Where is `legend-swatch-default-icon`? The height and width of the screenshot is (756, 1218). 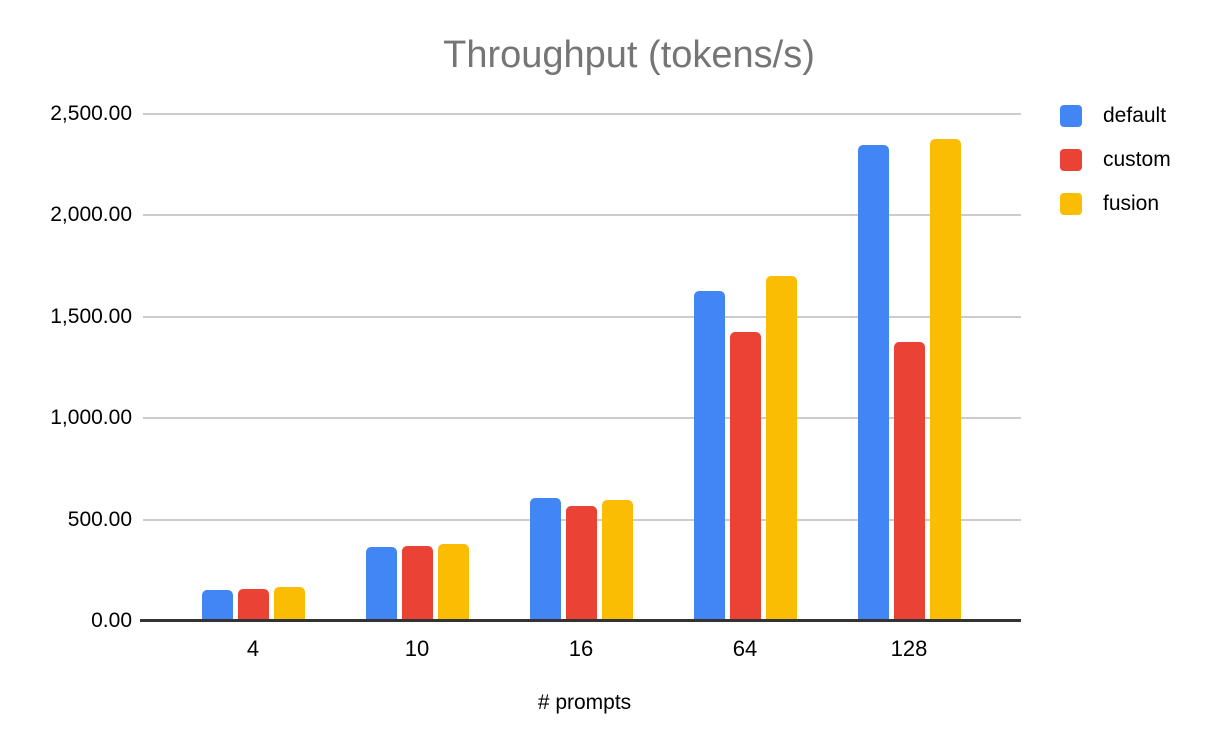
legend-swatch-default-icon is located at coordinates (1071, 116).